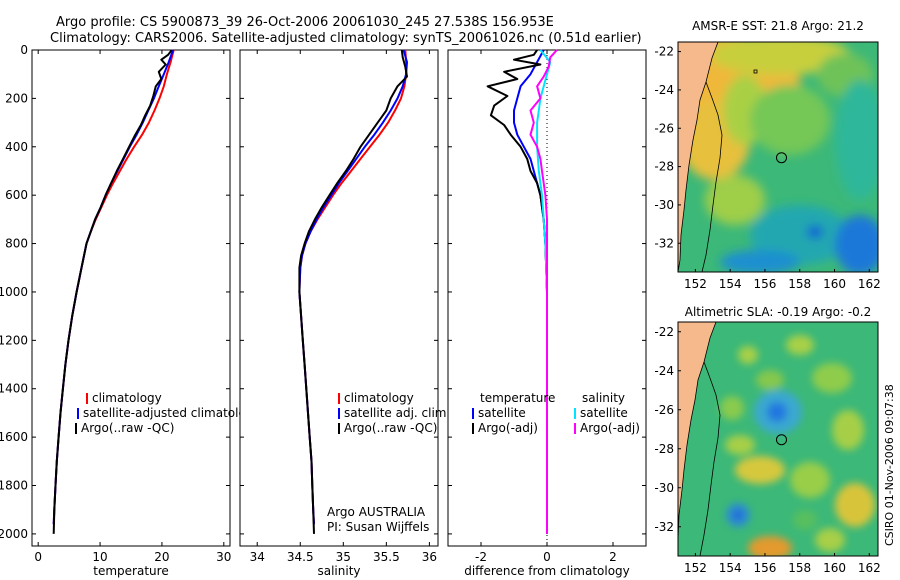 The image size is (900, 580). What do you see at coordinates (712, 176) in the screenshot?
I see `sst-depth-contour` at bounding box center [712, 176].